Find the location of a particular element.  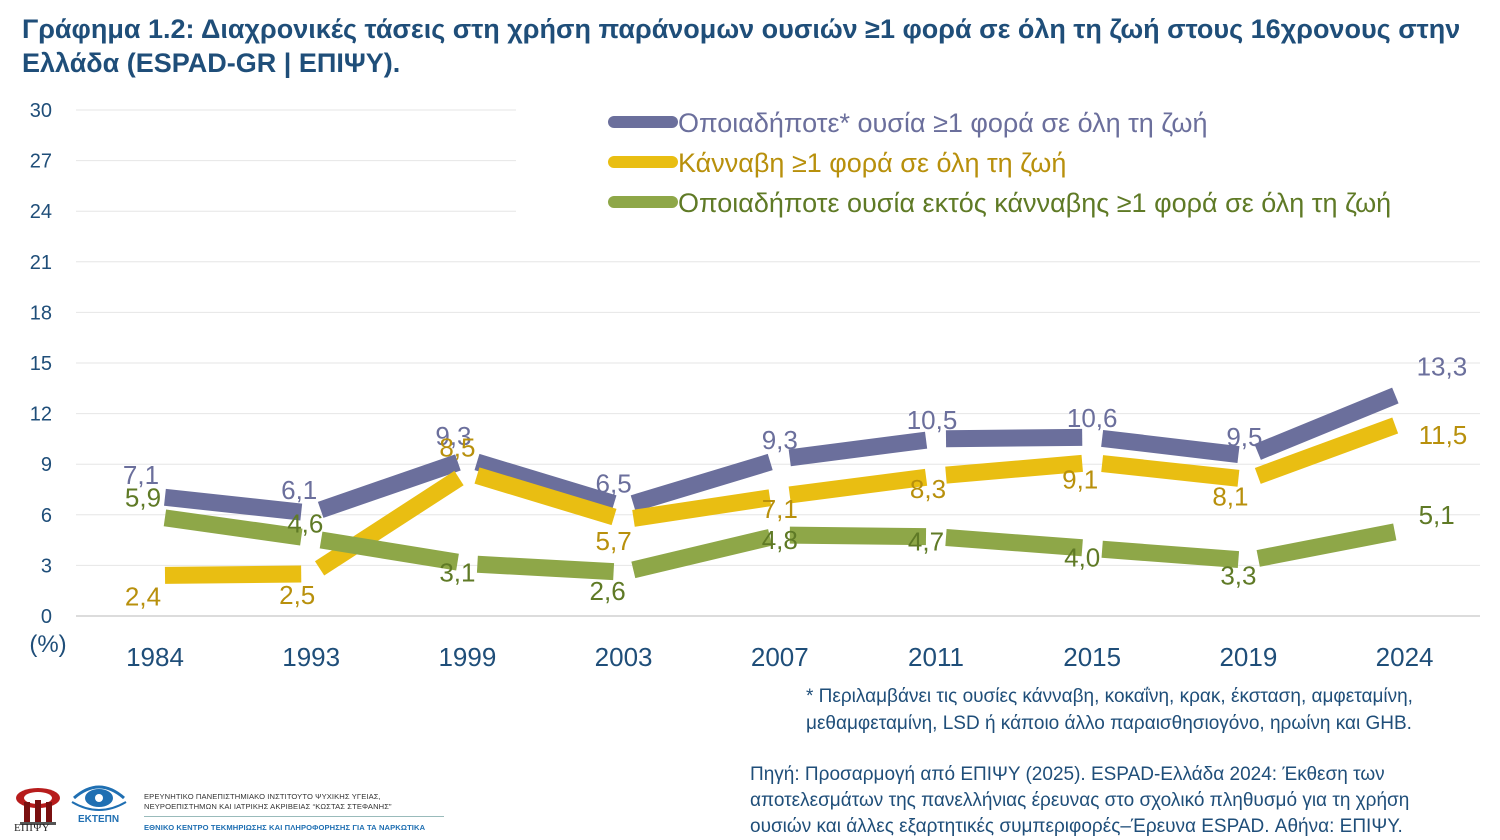

data-label: 8,1 is located at coordinates (1230, 496).